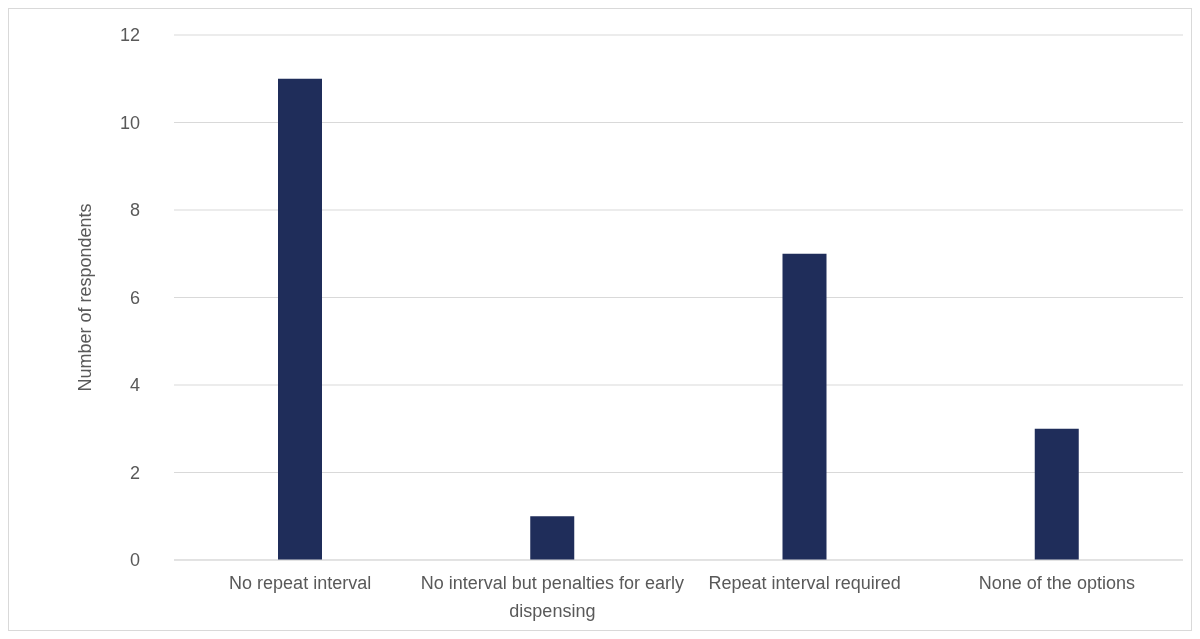 The width and height of the screenshot is (1200, 639). What do you see at coordinates (129, 122) in the screenshot?
I see `y-tick-label: 10` at bounding box center [129, 122].